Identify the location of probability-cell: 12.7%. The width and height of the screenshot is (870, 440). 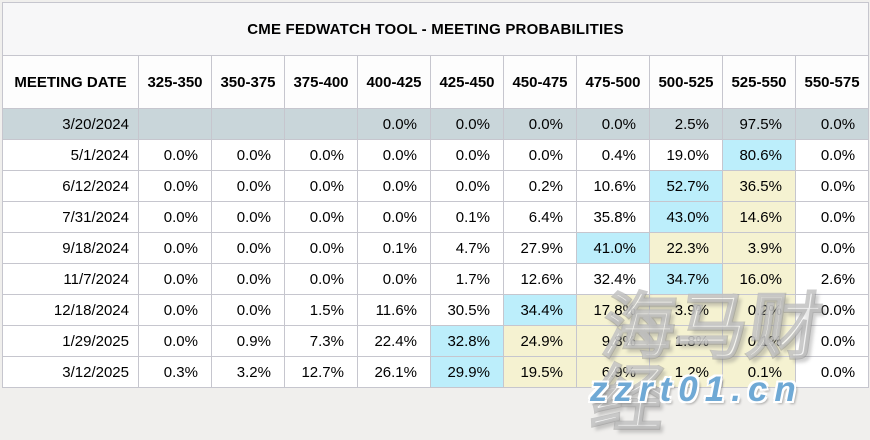
(321, 372).